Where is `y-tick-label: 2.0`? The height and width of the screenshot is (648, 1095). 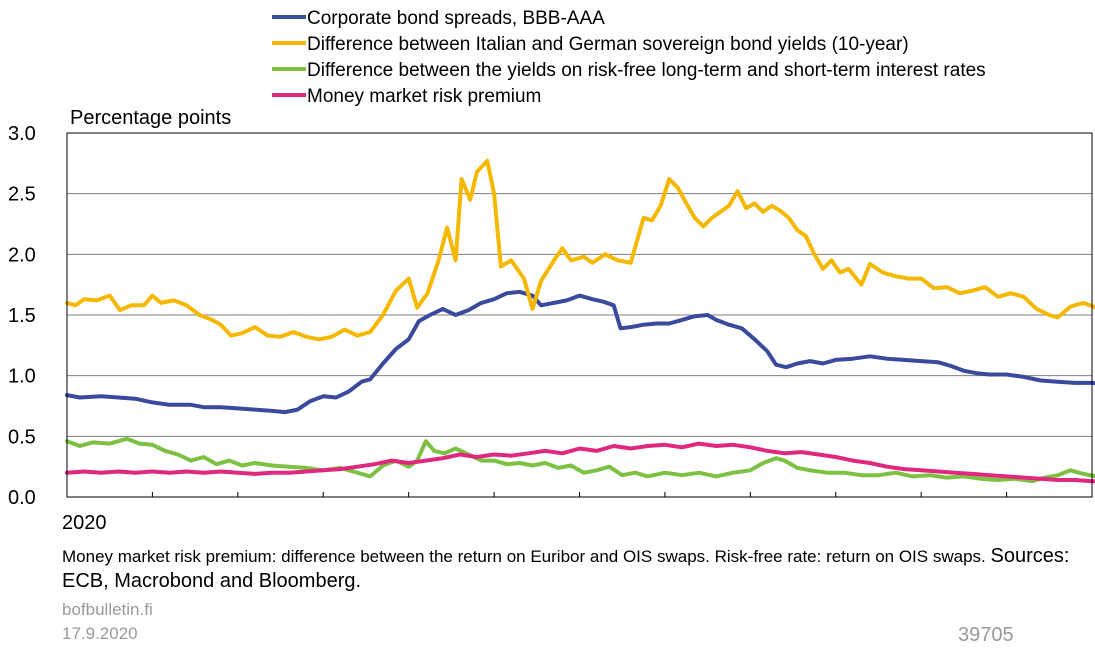
y-tick-label: 2.0 is located at coordinates (22, 255).